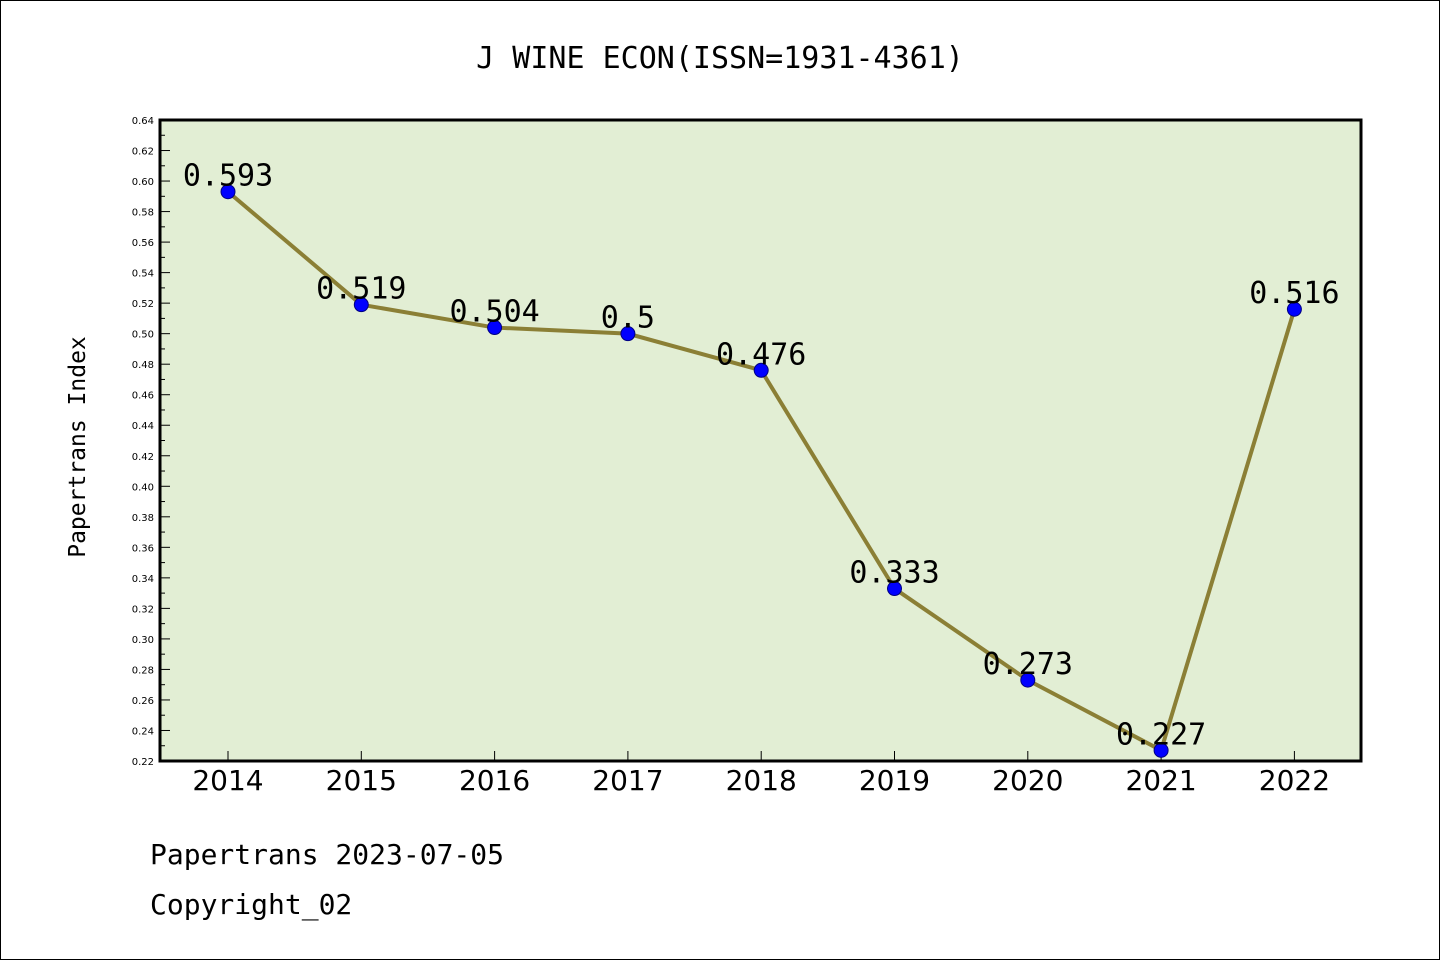 This screenshot has width=1440, height=964. I want to click on footer-copyright: Copyright_02, so click(251, 905).